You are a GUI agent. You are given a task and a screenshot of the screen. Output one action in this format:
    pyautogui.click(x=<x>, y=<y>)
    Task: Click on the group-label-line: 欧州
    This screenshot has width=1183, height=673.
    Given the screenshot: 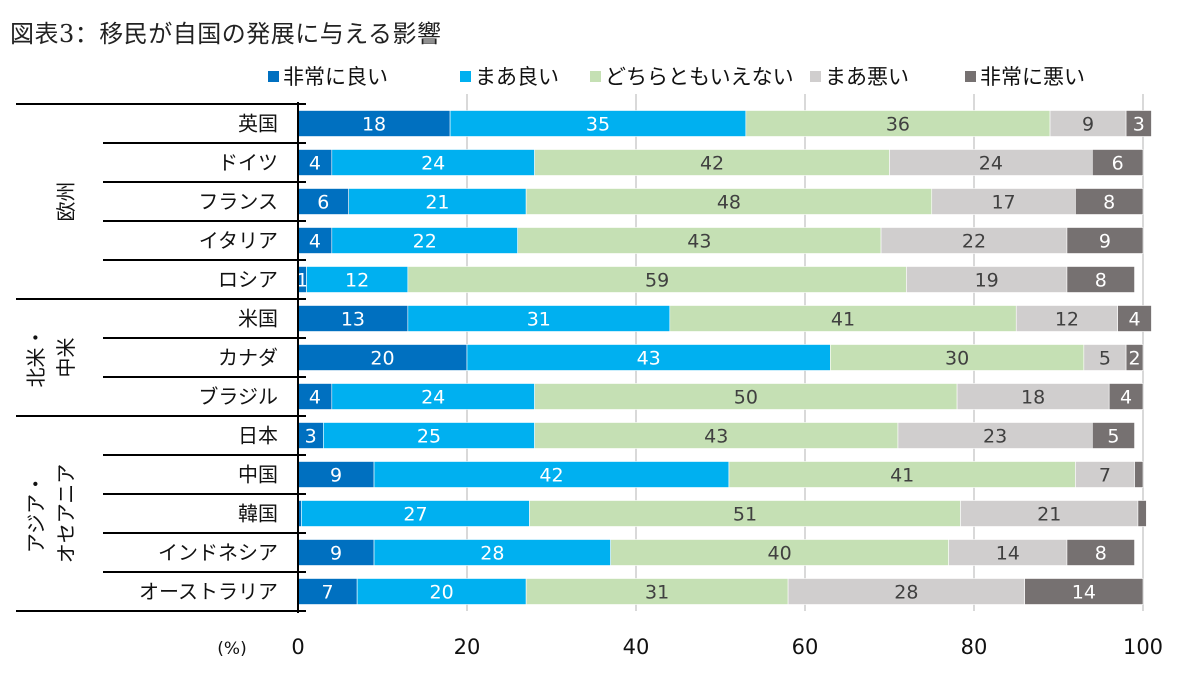 What is the action you would take?
    pyautogui.click(x=66, y=202)
    